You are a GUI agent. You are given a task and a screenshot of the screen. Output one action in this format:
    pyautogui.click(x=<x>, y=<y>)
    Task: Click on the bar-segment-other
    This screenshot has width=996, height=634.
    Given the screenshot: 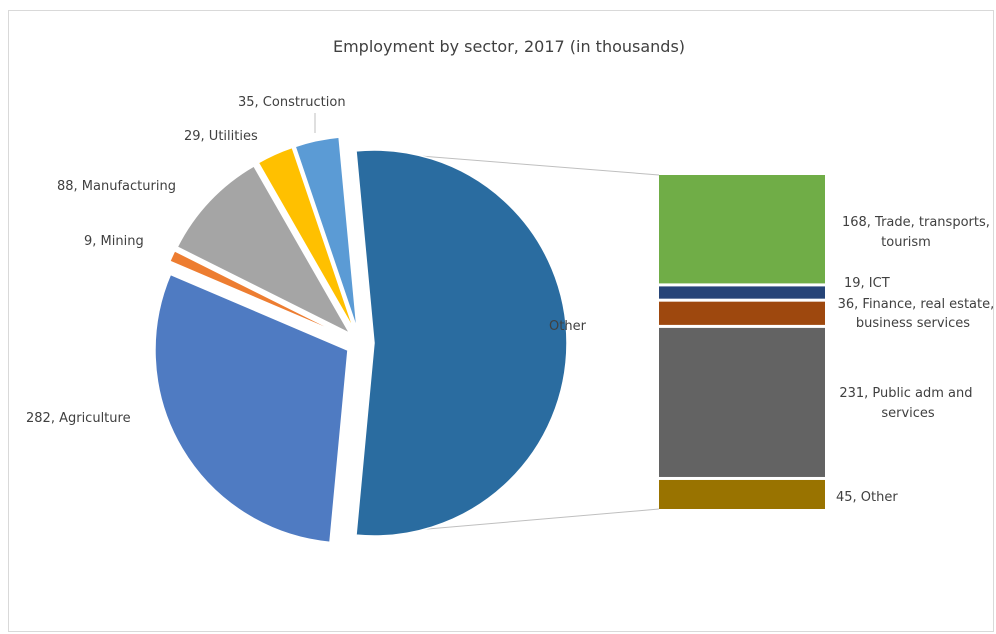 What is the action you would take?
    pyautogui.click(x=742, y=494)
    